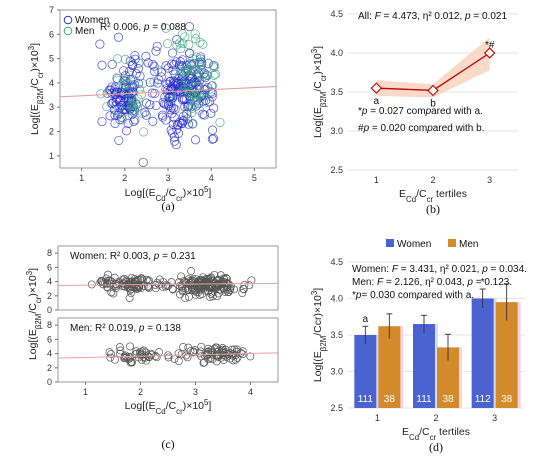  What do you see at coordinates (336, 335) in the screenshot?
I see `y-tick-label: 3.5` at bounding box center [336, 335].